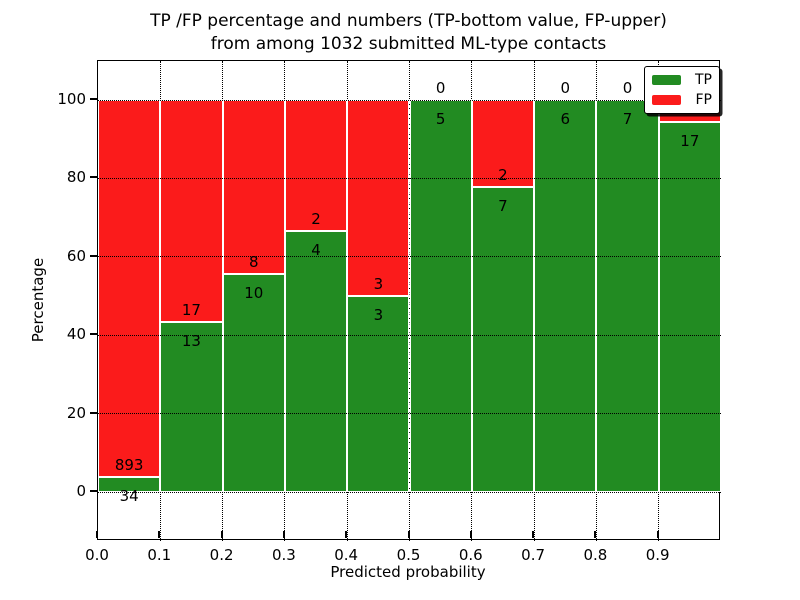  What do you see at coordinates (595, 555) in the screenshot?
I see `x-tick-label: 0.8` at bounding box center [595, 555].